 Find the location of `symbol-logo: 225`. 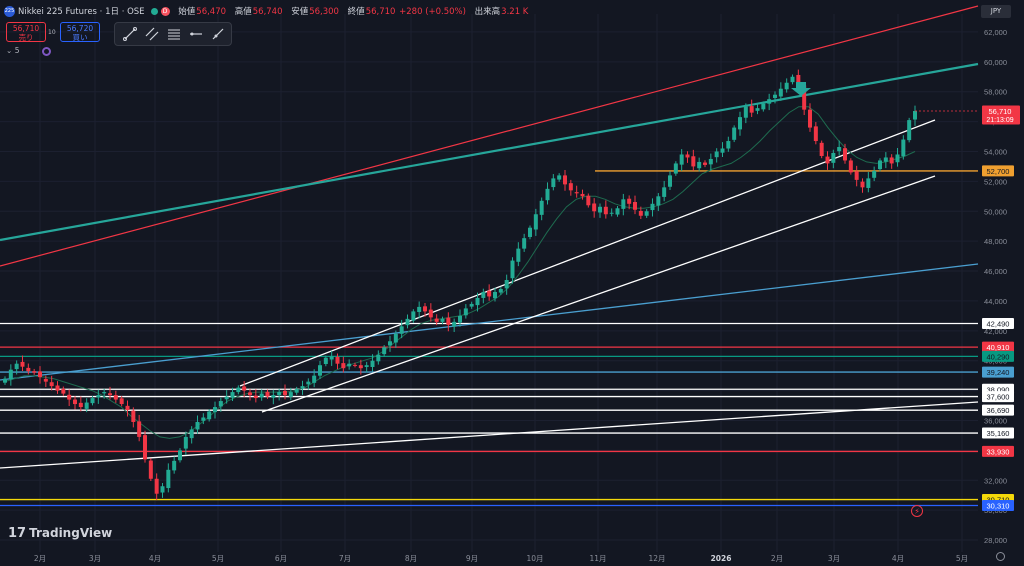

symbol-logo: 225 is located at coordinates (9, 11).